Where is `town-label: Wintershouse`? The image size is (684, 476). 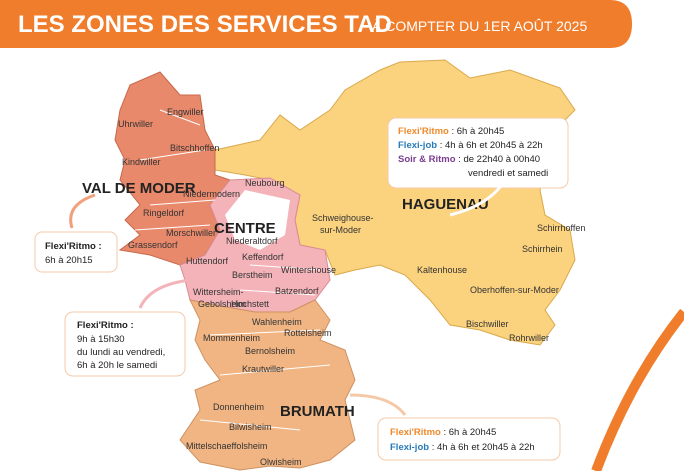
town-label: Wintershouse is located at coordinates (308, 270).